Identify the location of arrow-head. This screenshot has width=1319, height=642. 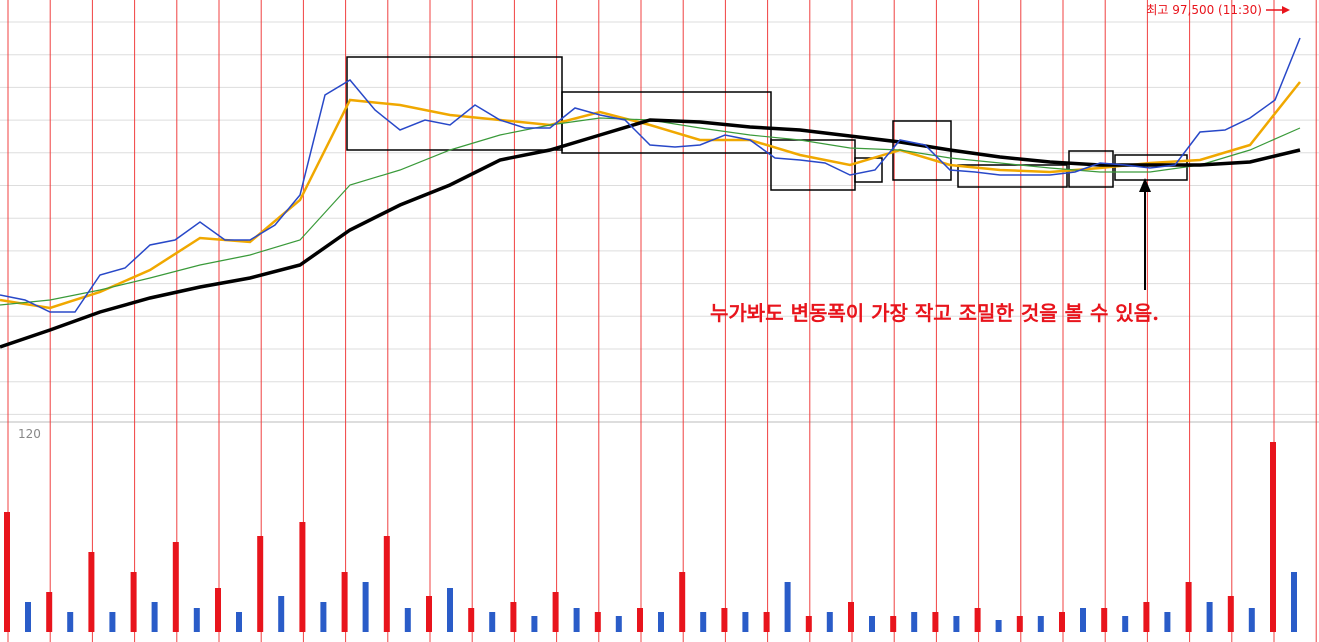
(1145, 185).